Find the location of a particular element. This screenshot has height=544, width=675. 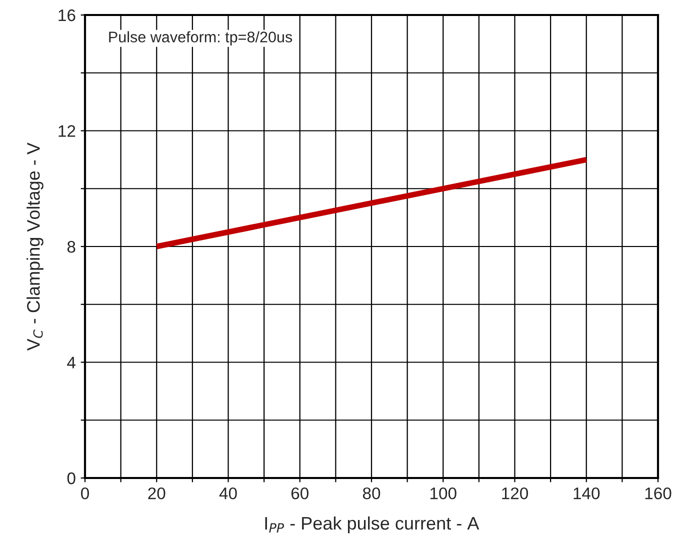

x-tick-label: 20 is located at coordinates (157, 493).